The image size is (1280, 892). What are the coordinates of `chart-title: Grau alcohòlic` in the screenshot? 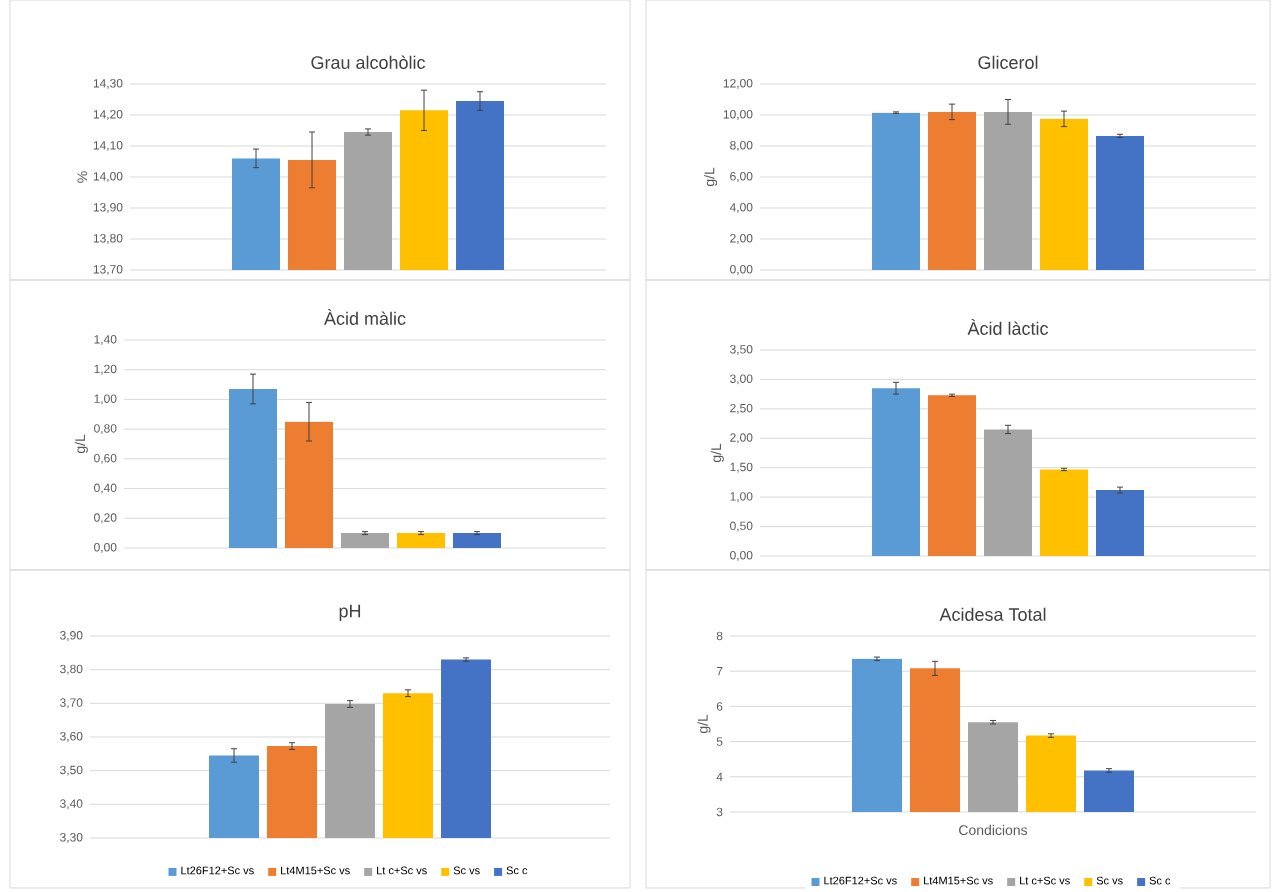 It's located at (368, 62).